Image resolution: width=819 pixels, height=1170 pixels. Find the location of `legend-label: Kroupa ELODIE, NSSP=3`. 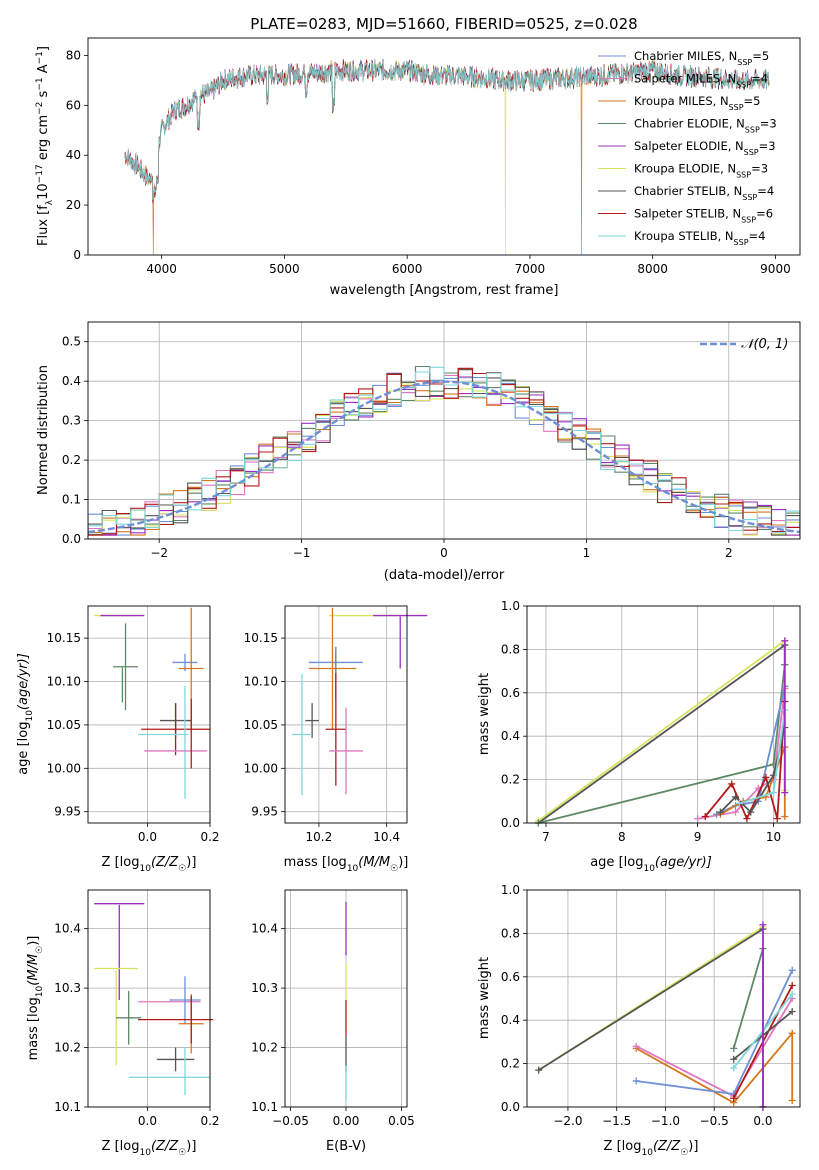

legend-label: Kroupa ELODIE, NSSP=3 is located at coordinates (701, 171).